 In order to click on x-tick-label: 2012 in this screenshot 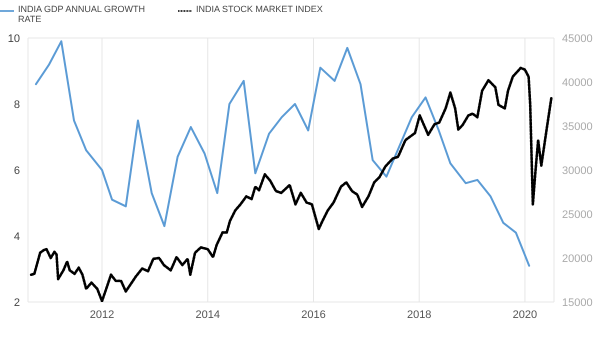, I will do `click(102, 314)`.